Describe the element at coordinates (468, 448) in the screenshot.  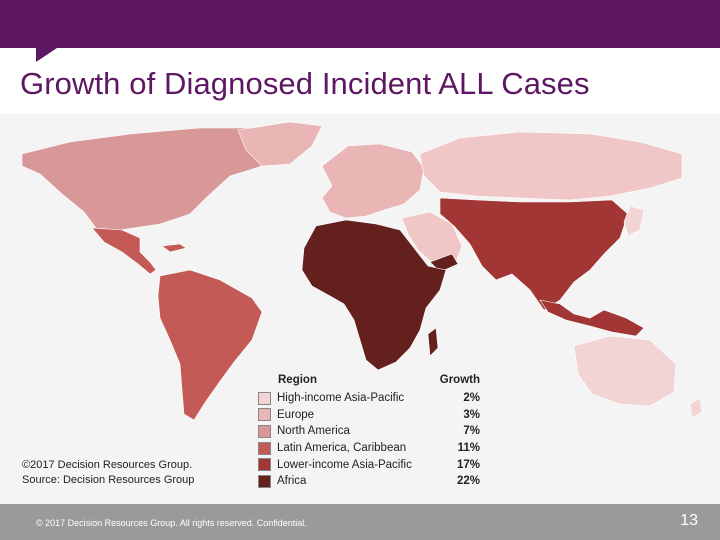
I see `legend-growth-value: 11%` at that location.